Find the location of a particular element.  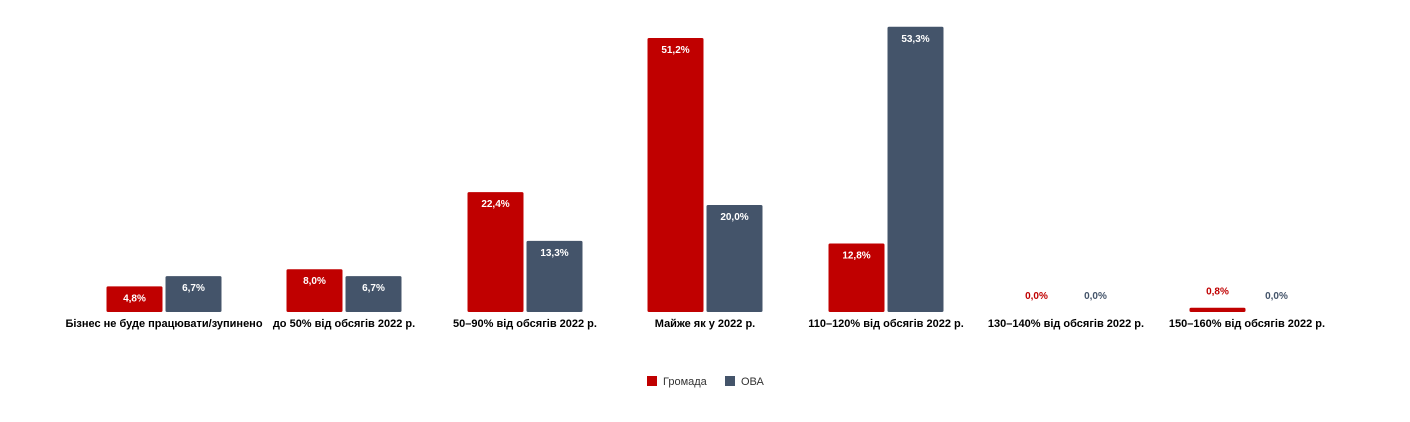

value-label-hromada-5: 0,0% is located at coordinates (1036, 296).